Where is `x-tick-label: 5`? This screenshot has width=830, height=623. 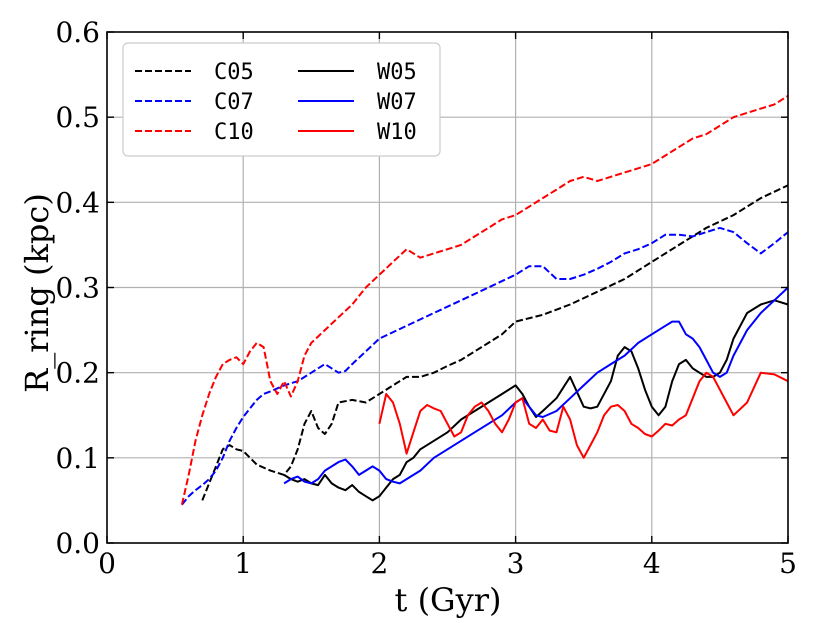 x-tick-label: 5 is located at coordinates (788, 563).